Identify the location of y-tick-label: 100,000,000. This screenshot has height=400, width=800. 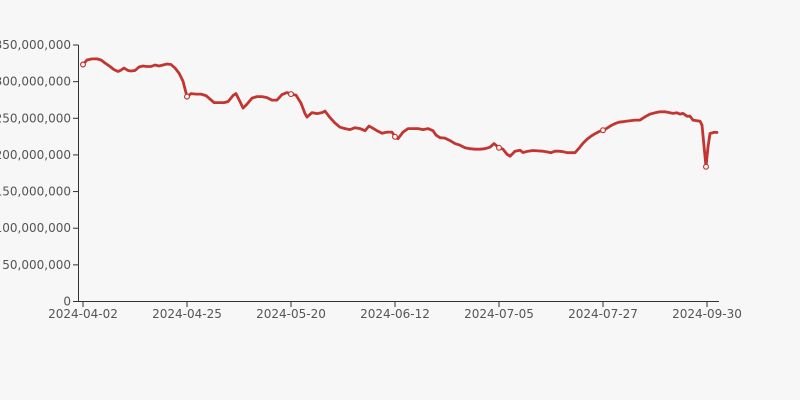
(35, 228).